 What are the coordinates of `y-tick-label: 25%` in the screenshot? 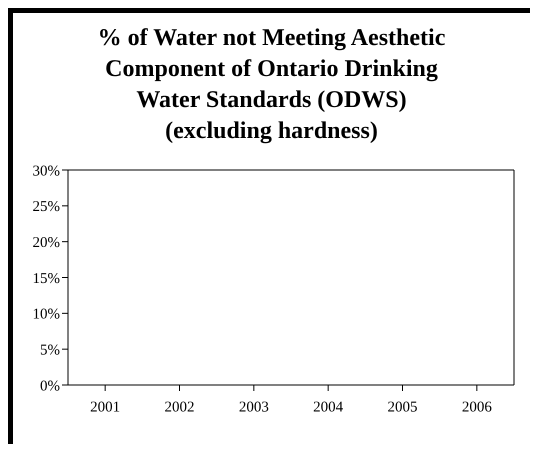 It's located at (46, 207).